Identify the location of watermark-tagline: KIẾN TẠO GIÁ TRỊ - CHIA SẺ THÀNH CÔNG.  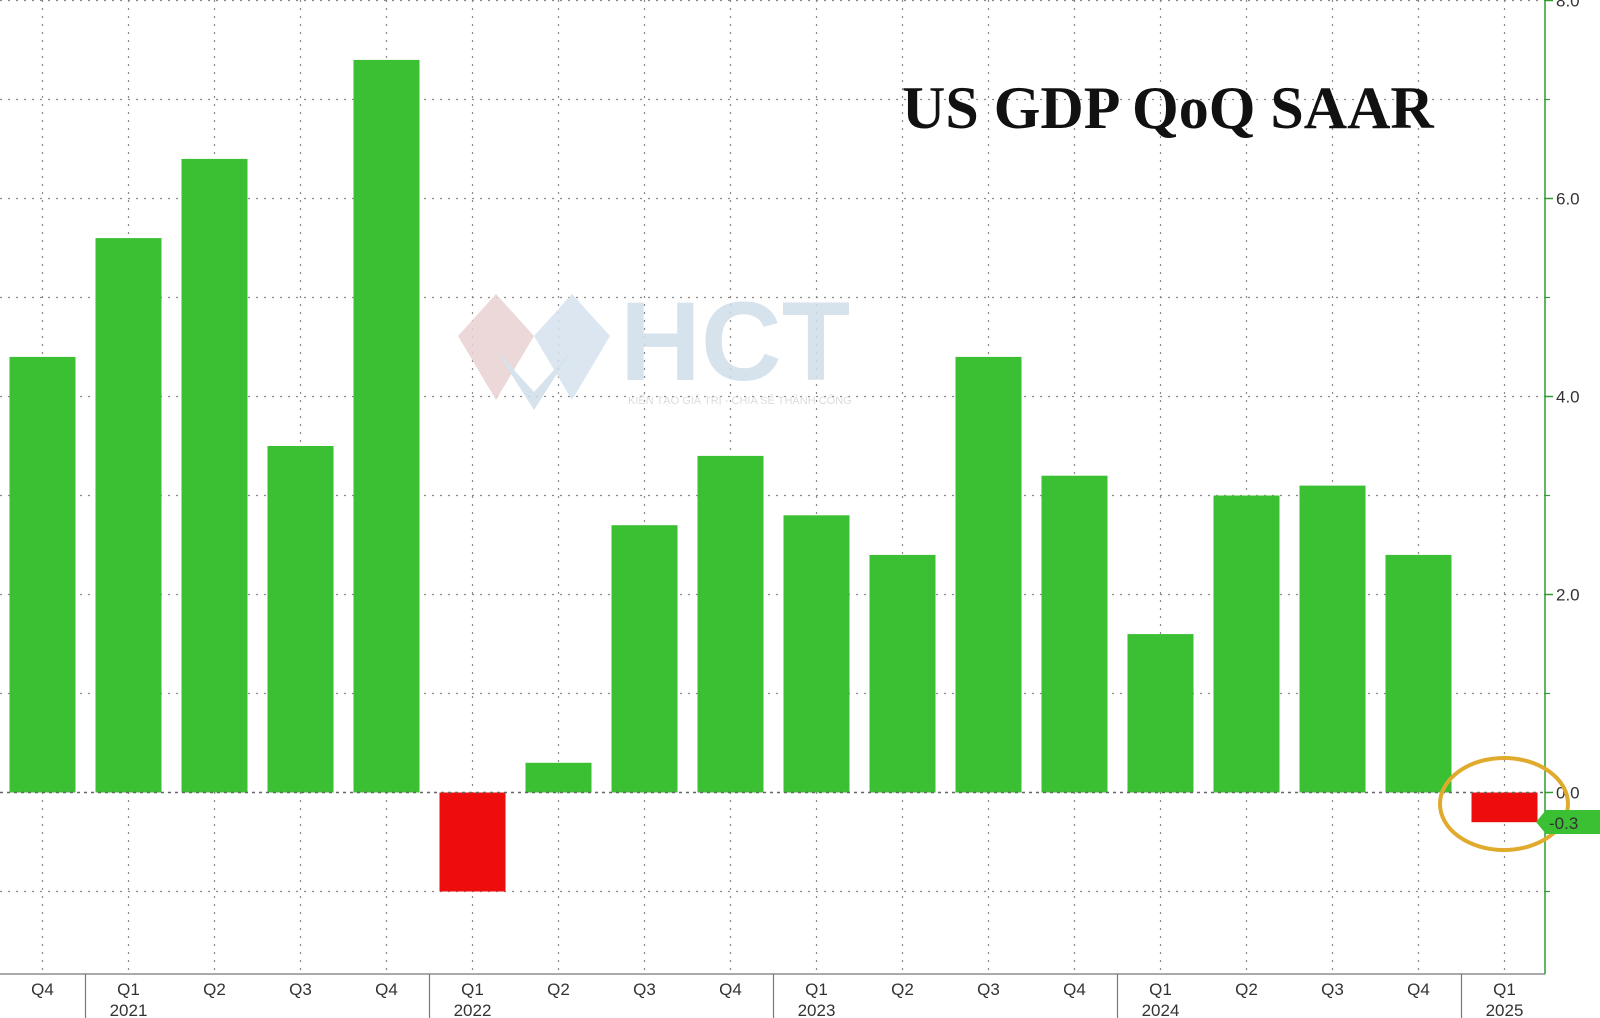
(740, 400).